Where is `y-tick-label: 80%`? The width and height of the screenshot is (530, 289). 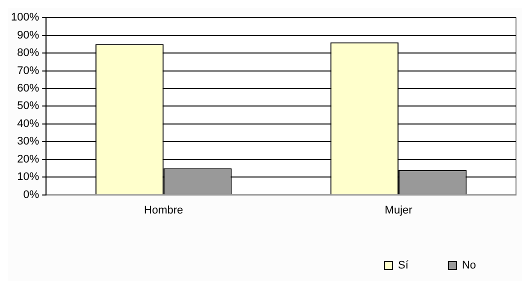 y-tick-label: 80% is located at coordinates (28, 53).